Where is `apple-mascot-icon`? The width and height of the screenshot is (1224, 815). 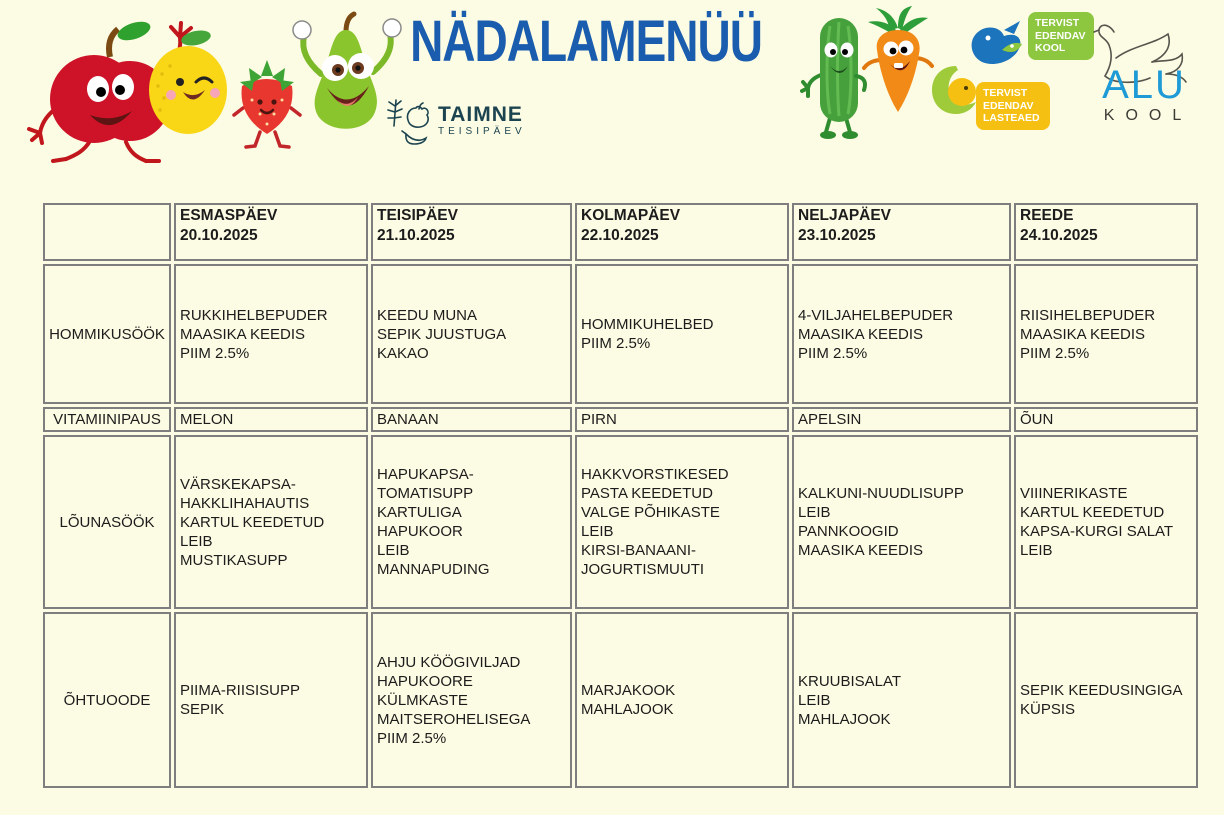
apple-mascot-icon is located at coordinates (111, 92).